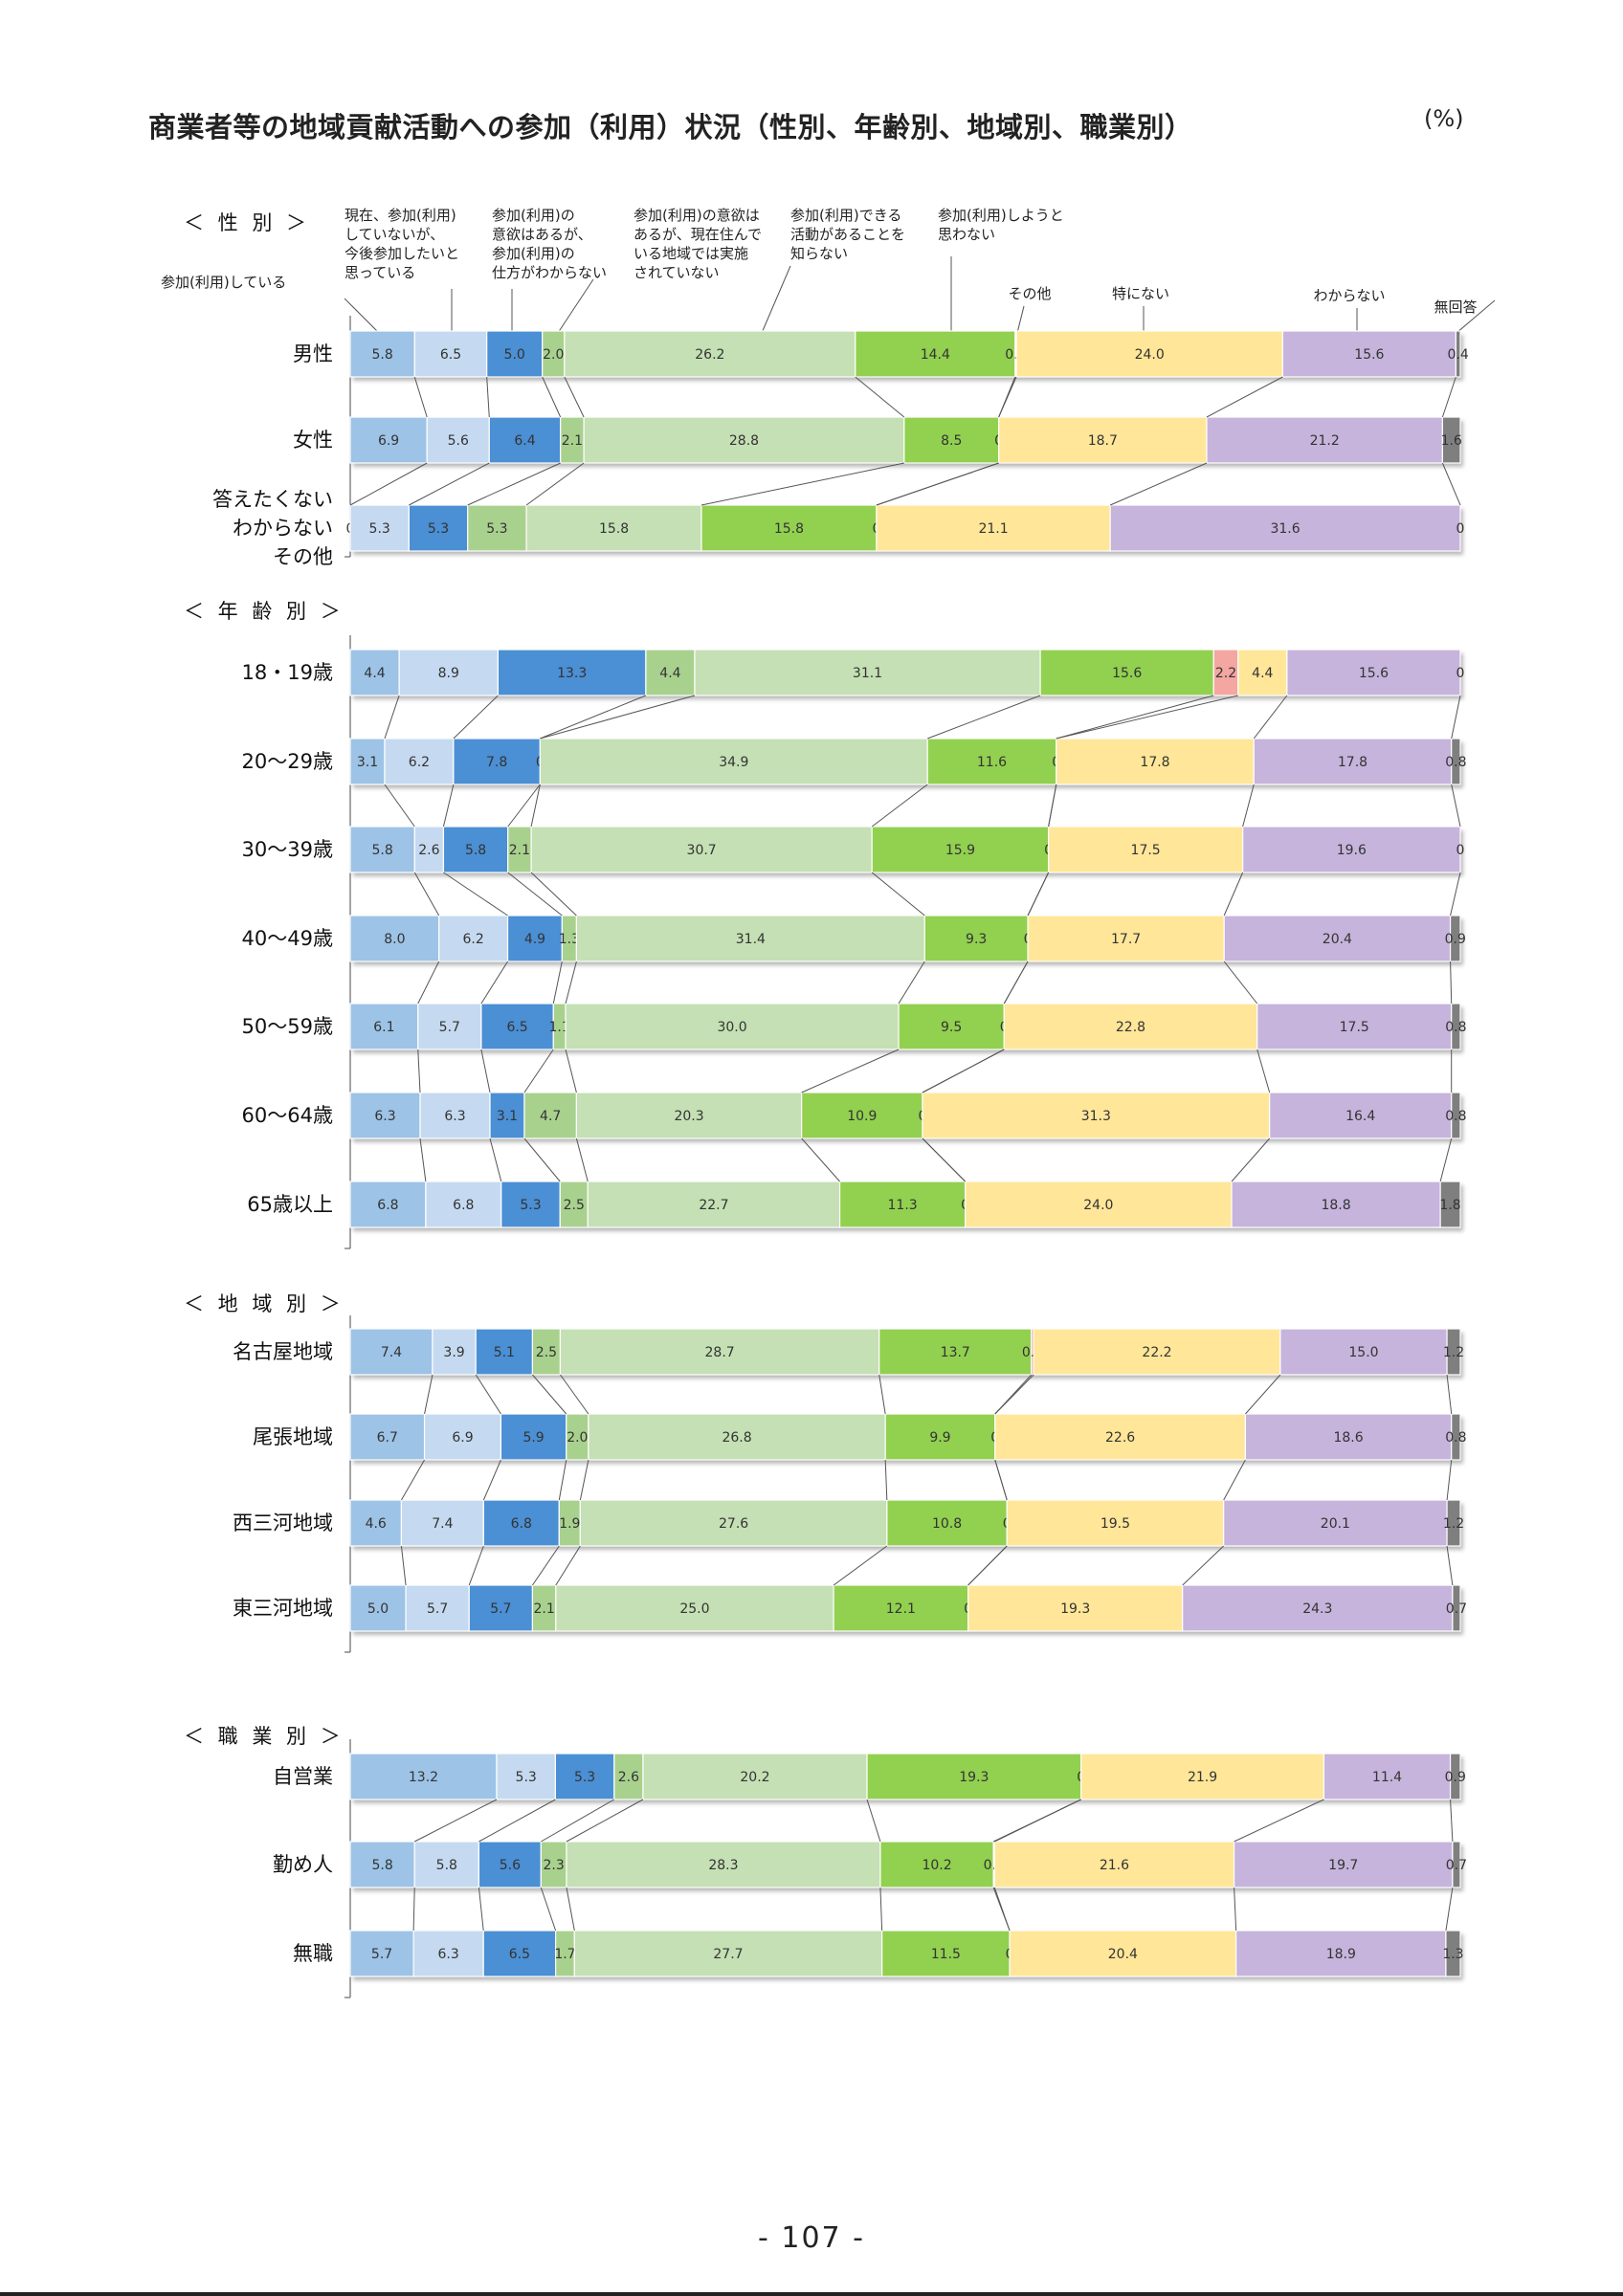 This screenshot has height=2296, width=1623. What do you see at coordinates (955, 1352) in the screenshot?
I see `data-label-c6: 13.7` at bounding box center [955, 1352].